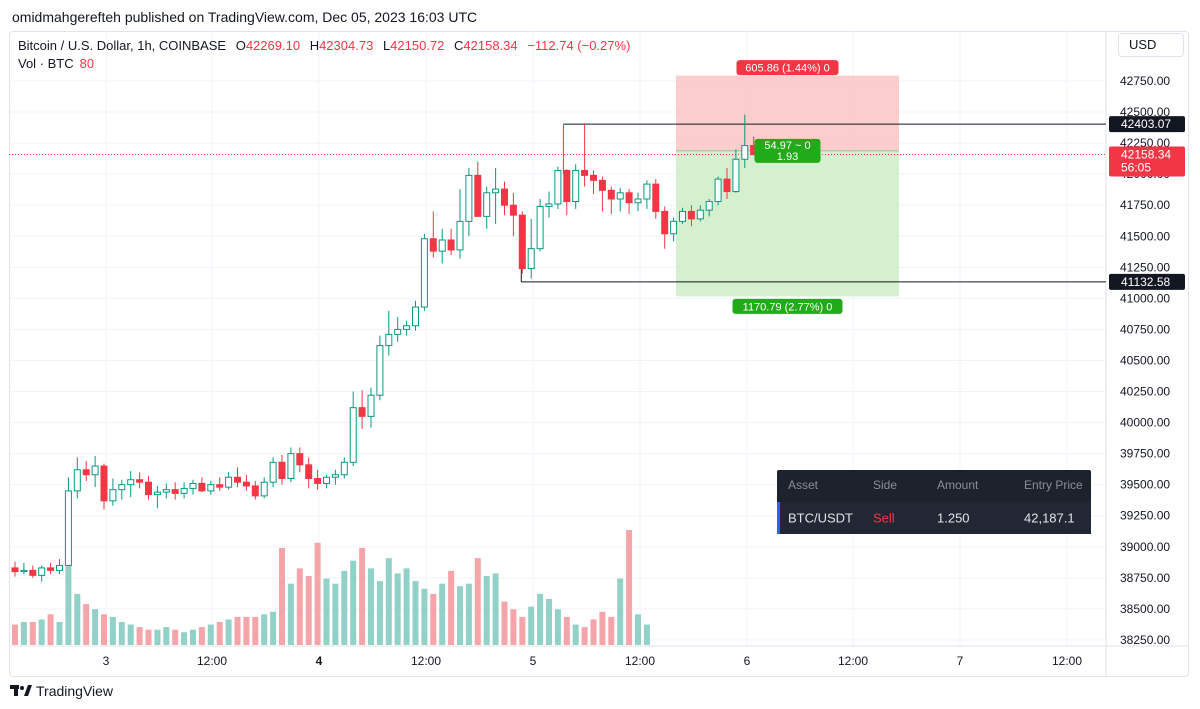  I want to click on center-label-1: 54.97 ~ 0, so click(787, 146).